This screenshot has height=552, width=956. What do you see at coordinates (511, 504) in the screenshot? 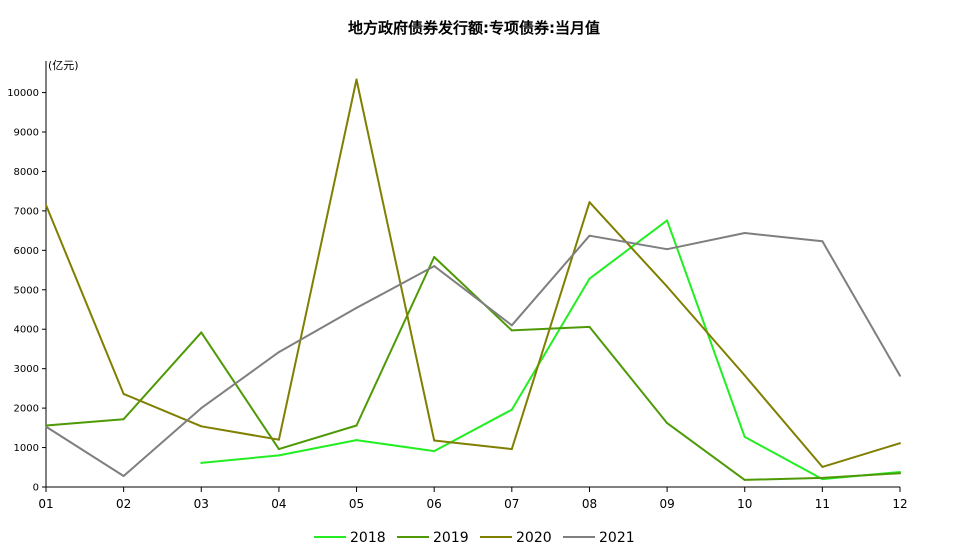
I see `x-tick-label: 07` at bounding box center [511, 504].